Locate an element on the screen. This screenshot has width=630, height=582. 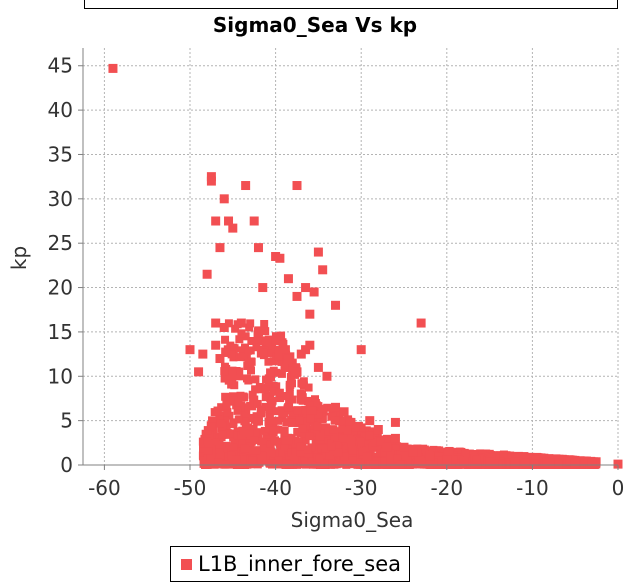
y-tick-label: 35 is located at coordinates (60, 154).